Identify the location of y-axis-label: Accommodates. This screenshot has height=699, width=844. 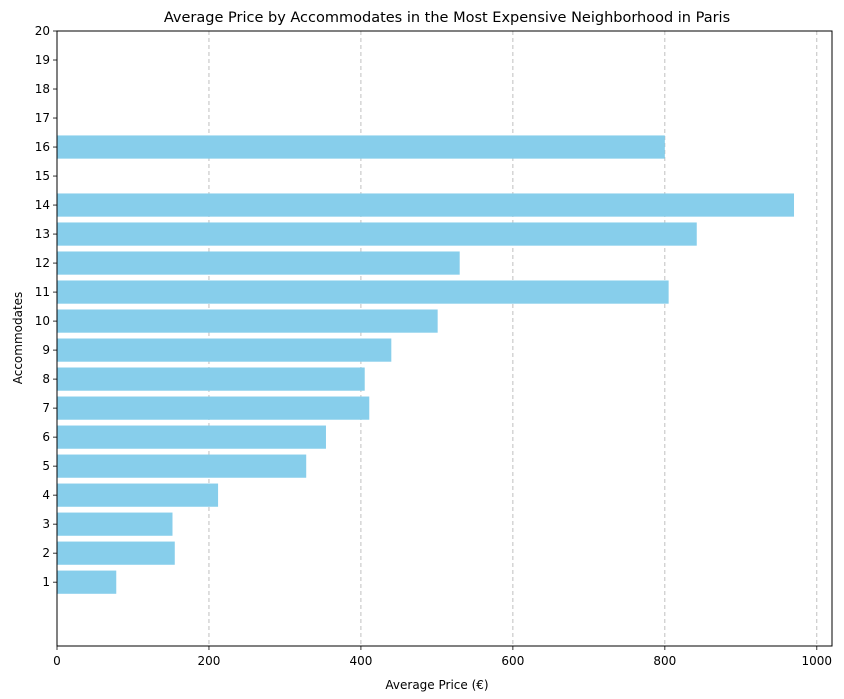
(18, 338).